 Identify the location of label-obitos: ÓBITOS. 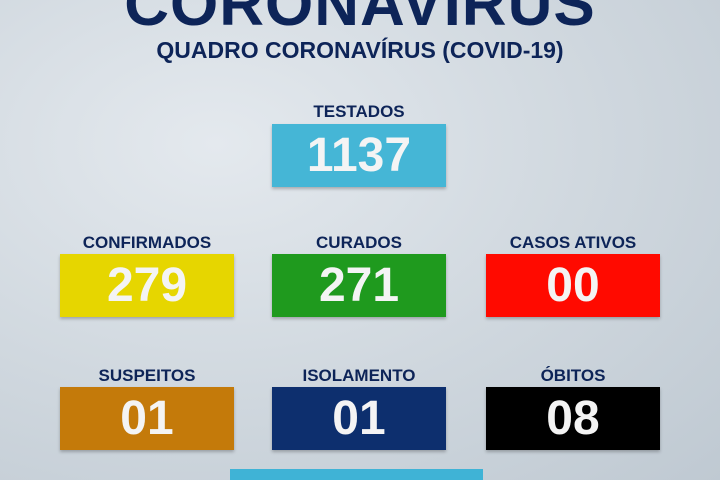
(573, 375).